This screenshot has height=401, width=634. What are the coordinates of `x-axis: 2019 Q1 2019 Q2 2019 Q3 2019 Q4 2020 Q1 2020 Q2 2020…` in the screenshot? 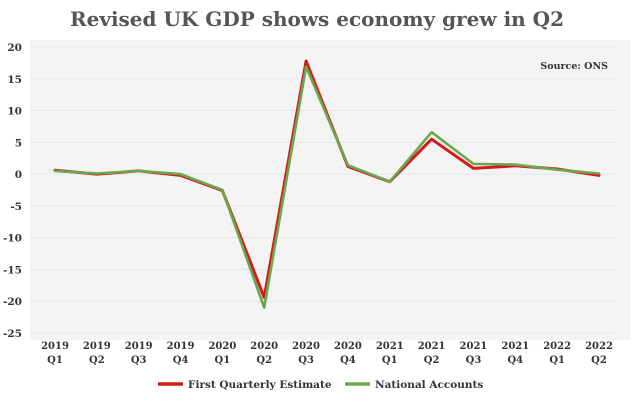 It's located at (327, 353).